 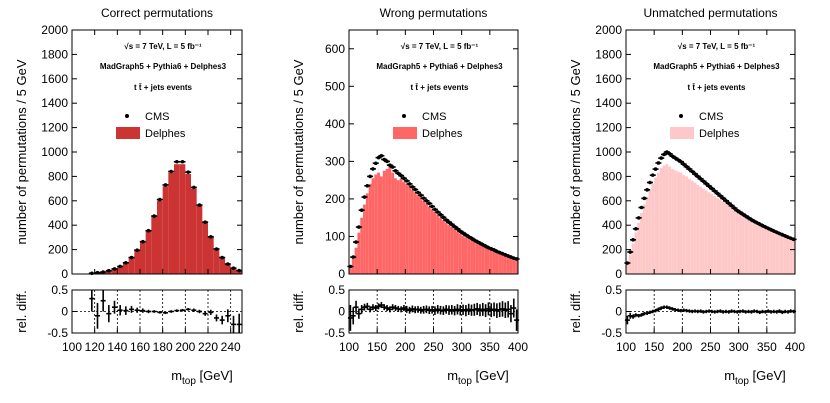 What do you see at coordinates (349, 347) in the screenshot?
I see `x-tick-label: 100` at bounding box center [349, 347].